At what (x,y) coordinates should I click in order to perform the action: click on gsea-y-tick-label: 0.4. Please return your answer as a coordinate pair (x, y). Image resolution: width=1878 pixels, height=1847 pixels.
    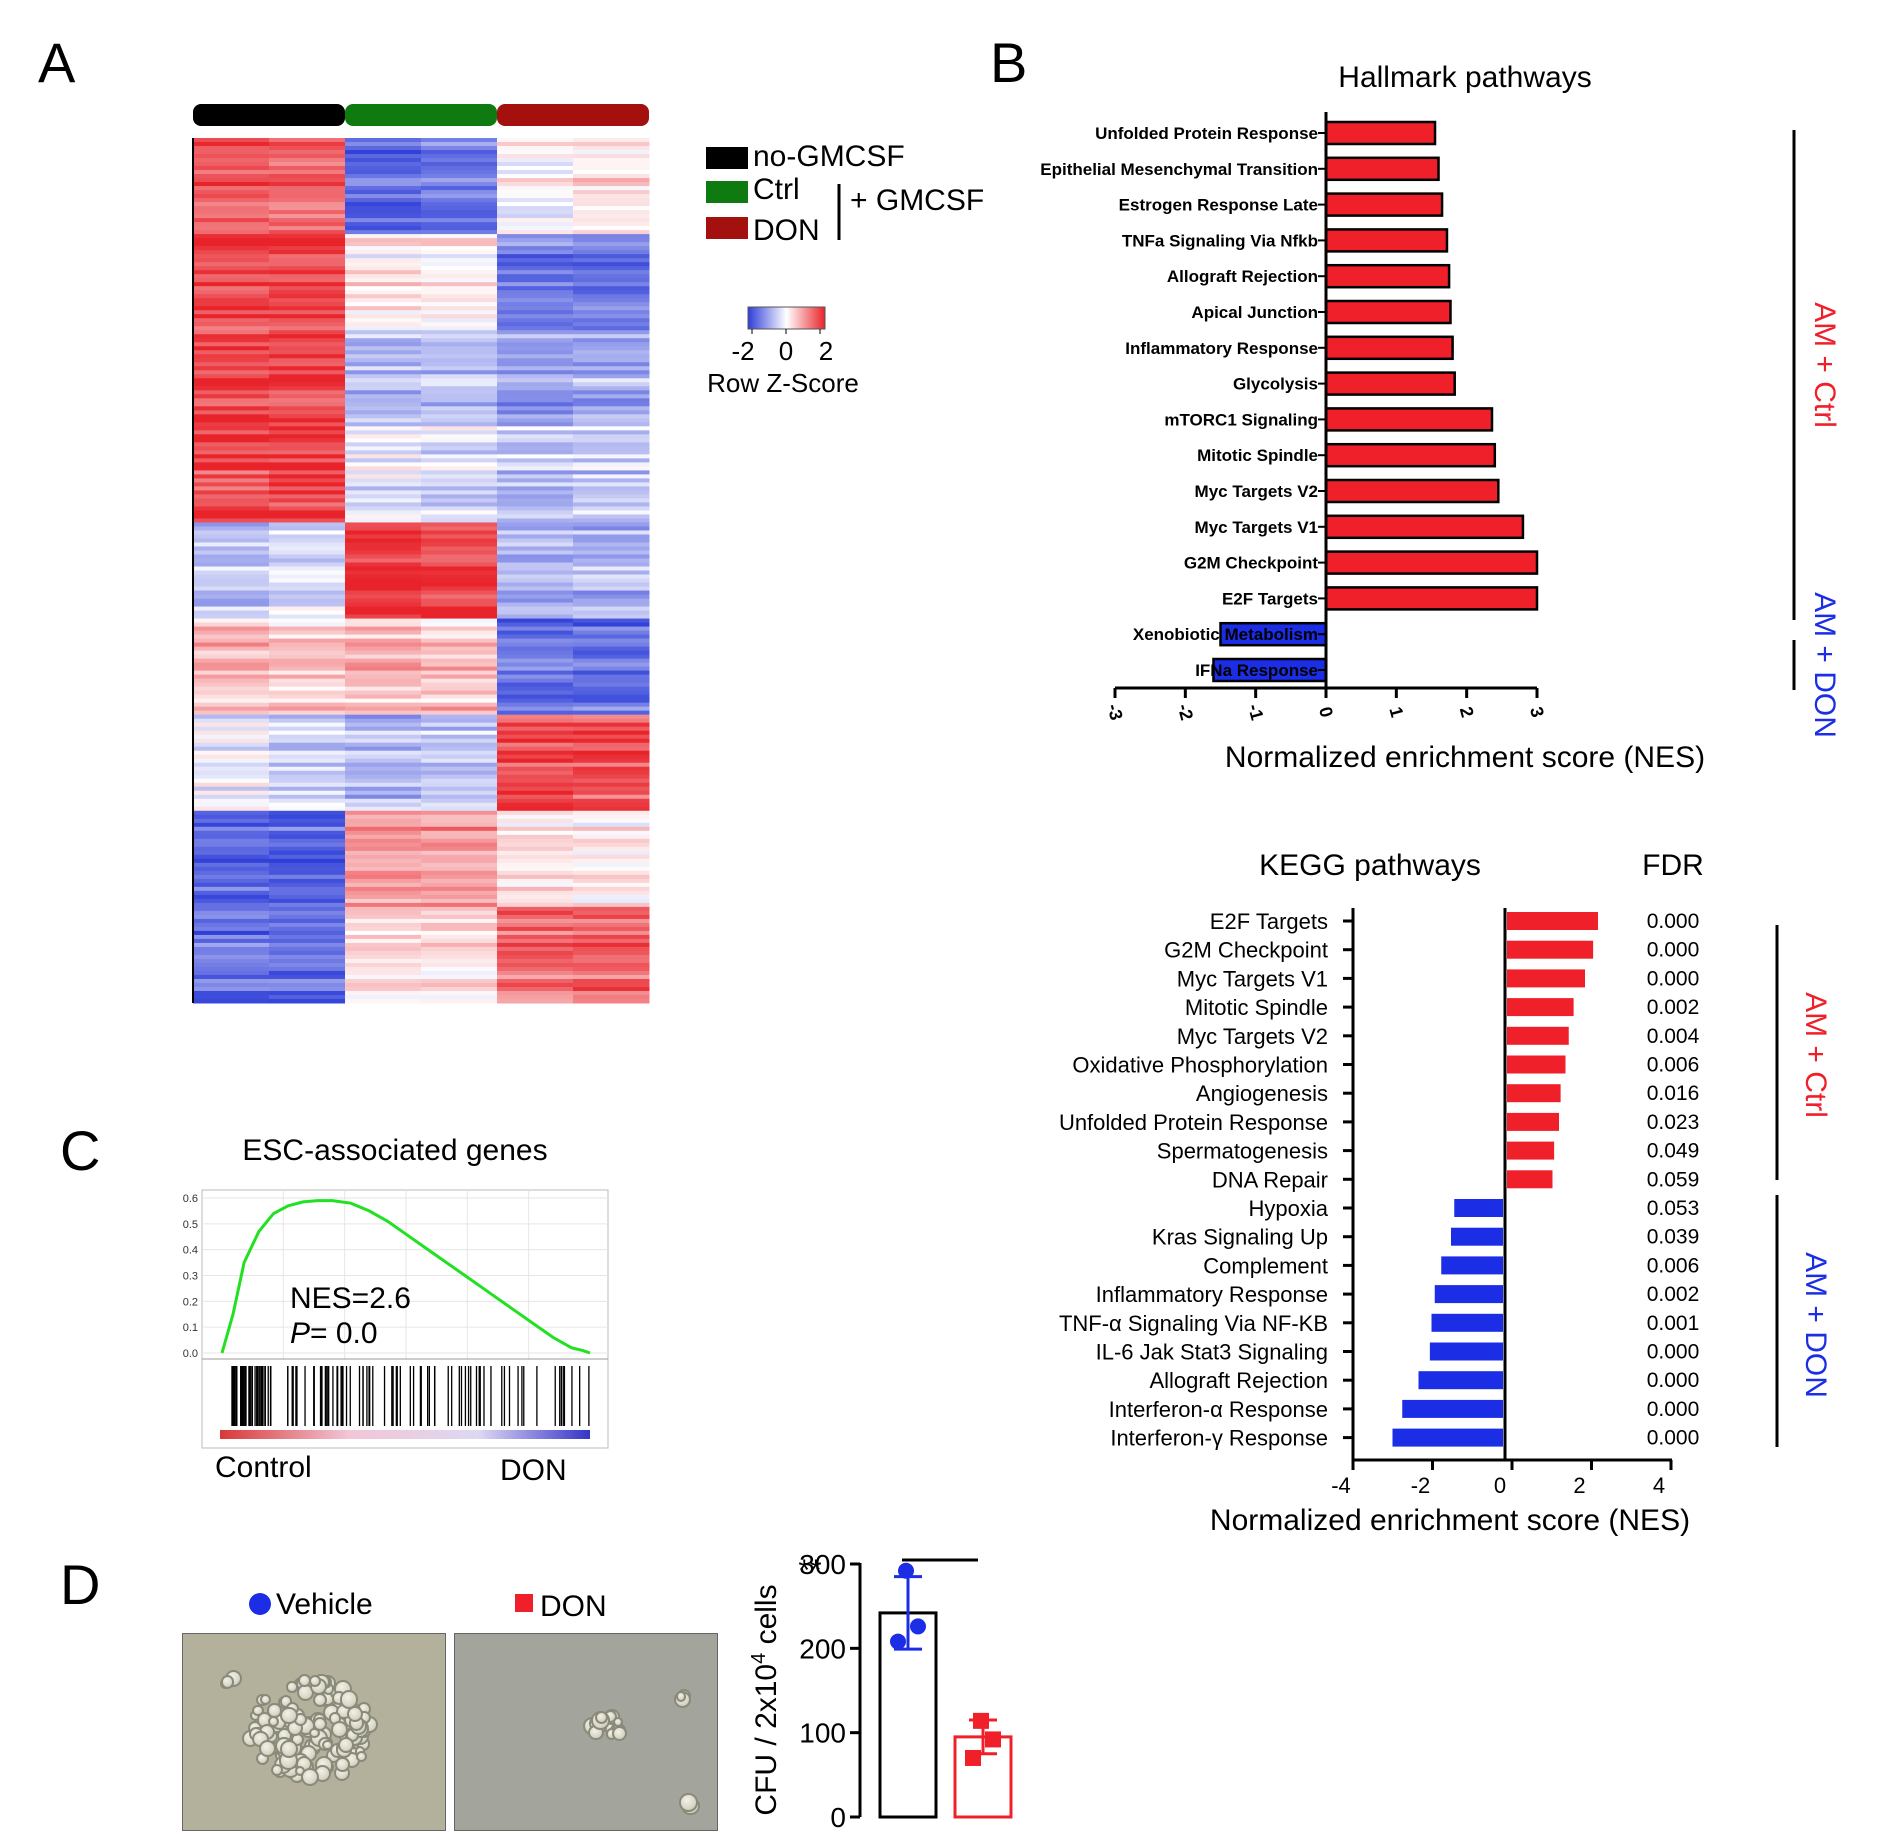
    Looking at the image, I should click on (190, 1251).